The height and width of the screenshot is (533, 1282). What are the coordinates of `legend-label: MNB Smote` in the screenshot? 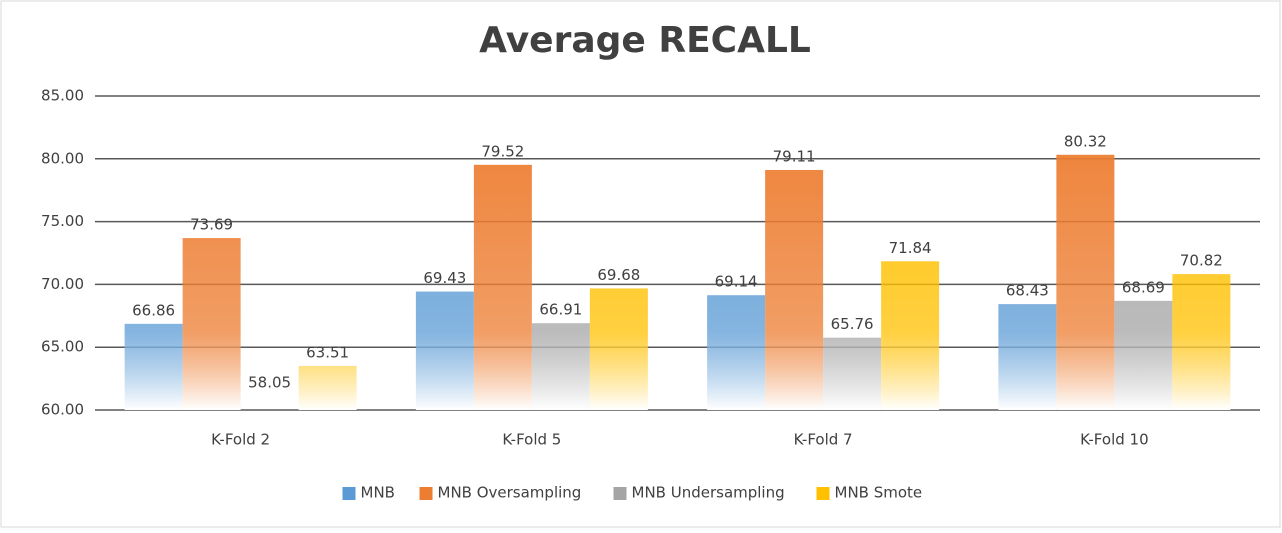 It's located at (879, 493).